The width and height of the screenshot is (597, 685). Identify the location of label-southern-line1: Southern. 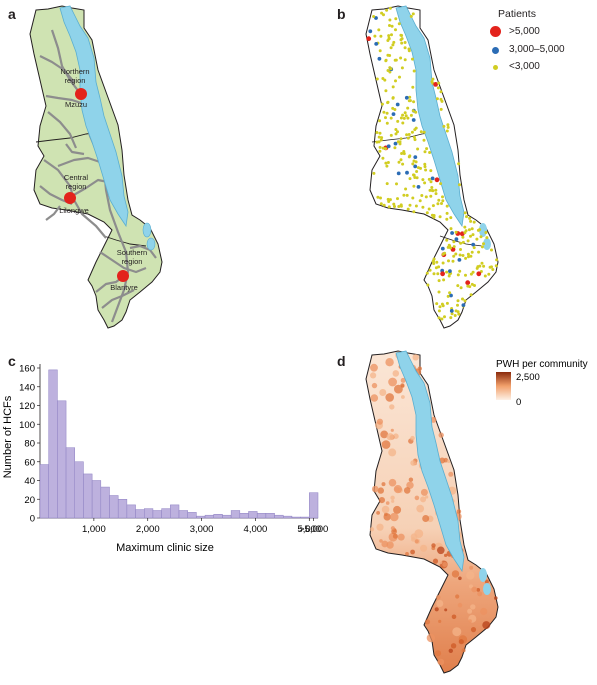
(132, 252).